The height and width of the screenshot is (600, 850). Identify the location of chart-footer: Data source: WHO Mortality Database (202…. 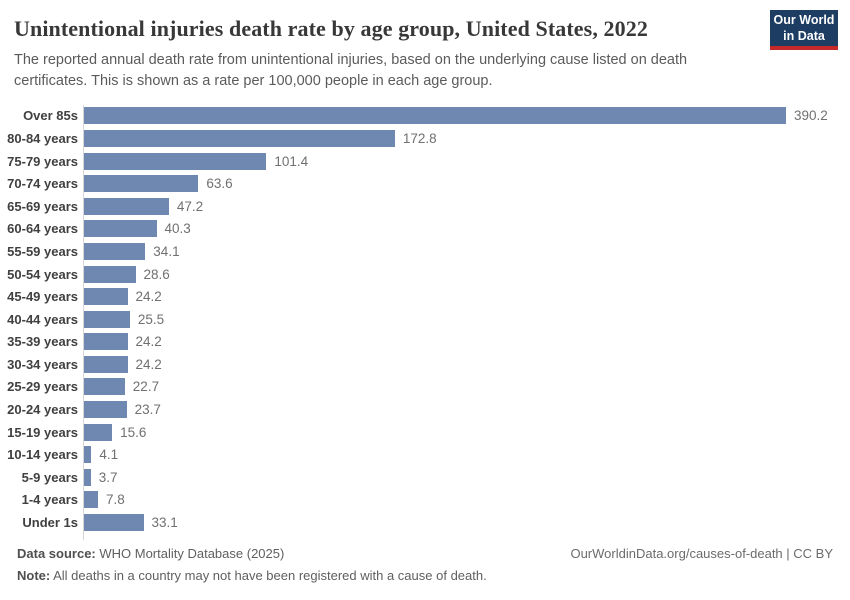
(425, 564).